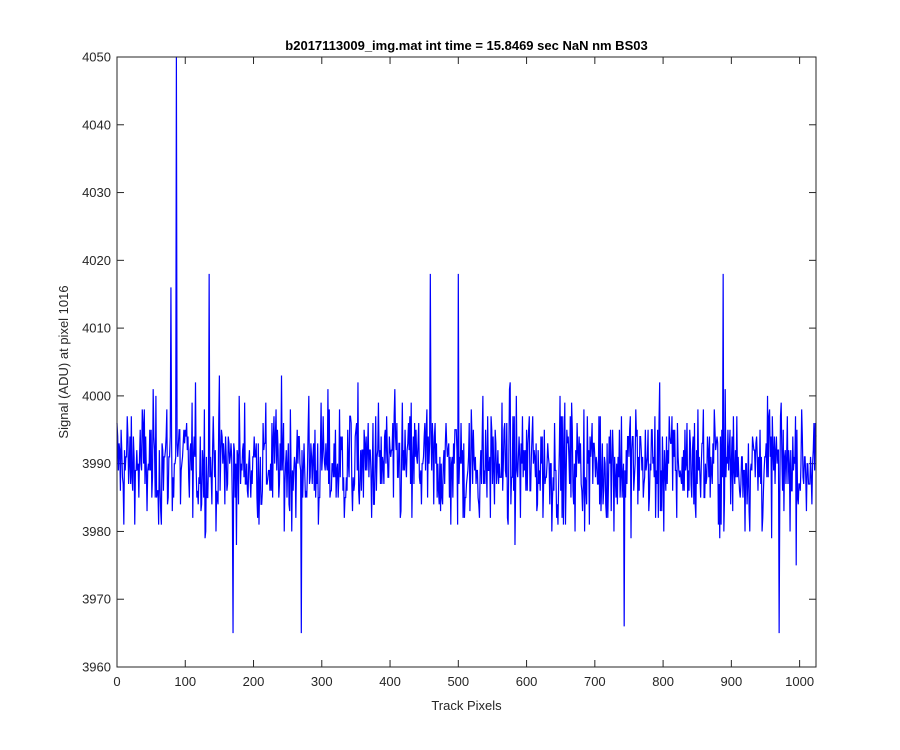 The width and height of the screenshot is (900, 750). Describe the element at coordinates (663, 681) in the screenshot. I see `x-tick-label: 800` at that location.